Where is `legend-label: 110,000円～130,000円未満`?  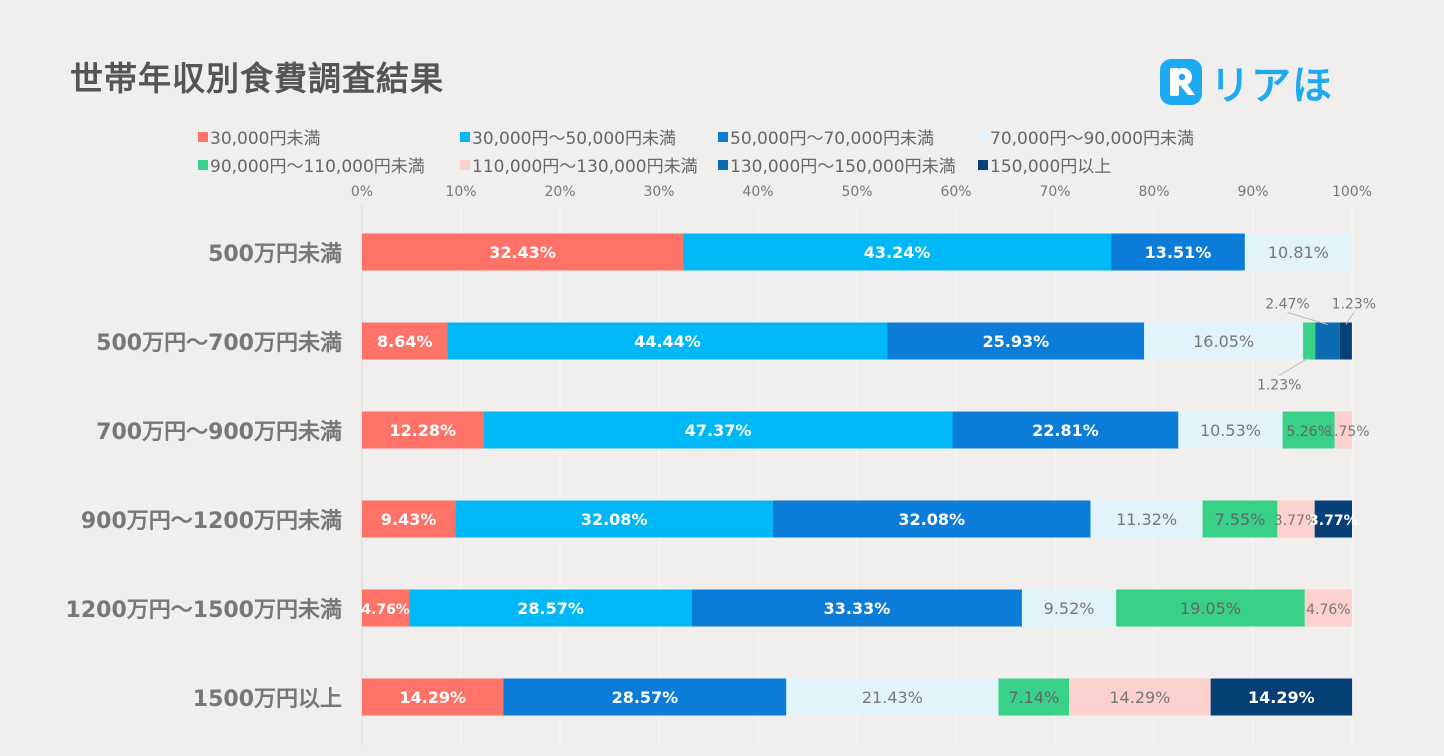 legend-label: 110,000円～130,000円未満 is located at coordinates (585, 167).